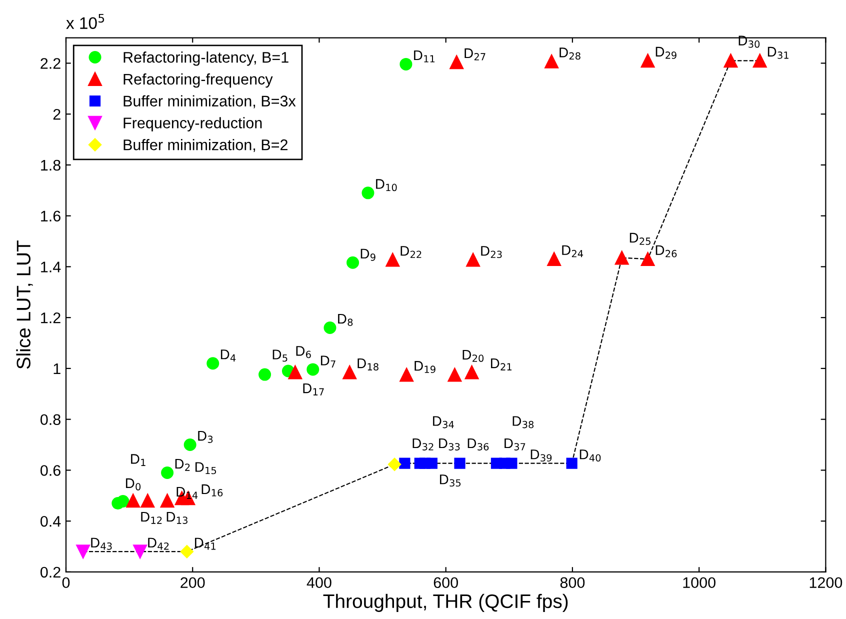  What do you see at coordinates (424, 56) in the screenshot?
I see `annotation: D$_{11}$` at bounding box center [424, 56].